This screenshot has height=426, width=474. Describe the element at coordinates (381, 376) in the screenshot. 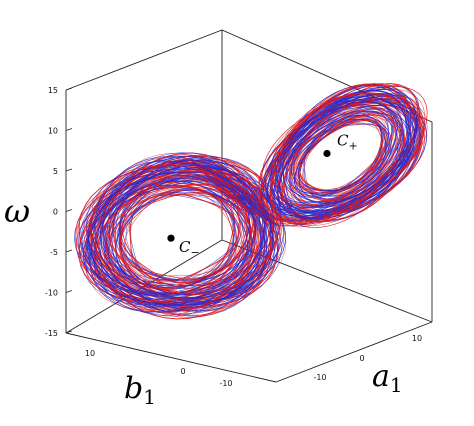

I see `a1-axis-label-main: a` at that location.